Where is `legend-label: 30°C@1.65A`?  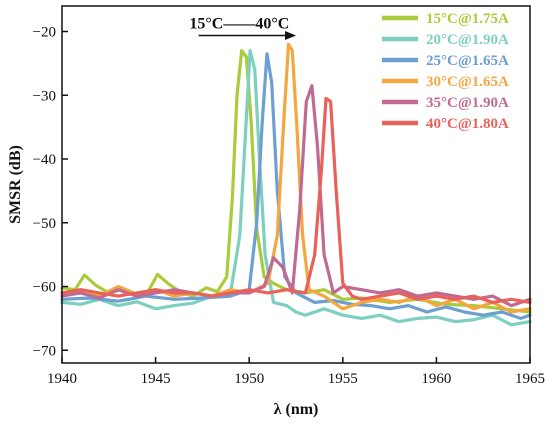
legend-label: 30°C@1.65A is located at coordinates (467, 82).